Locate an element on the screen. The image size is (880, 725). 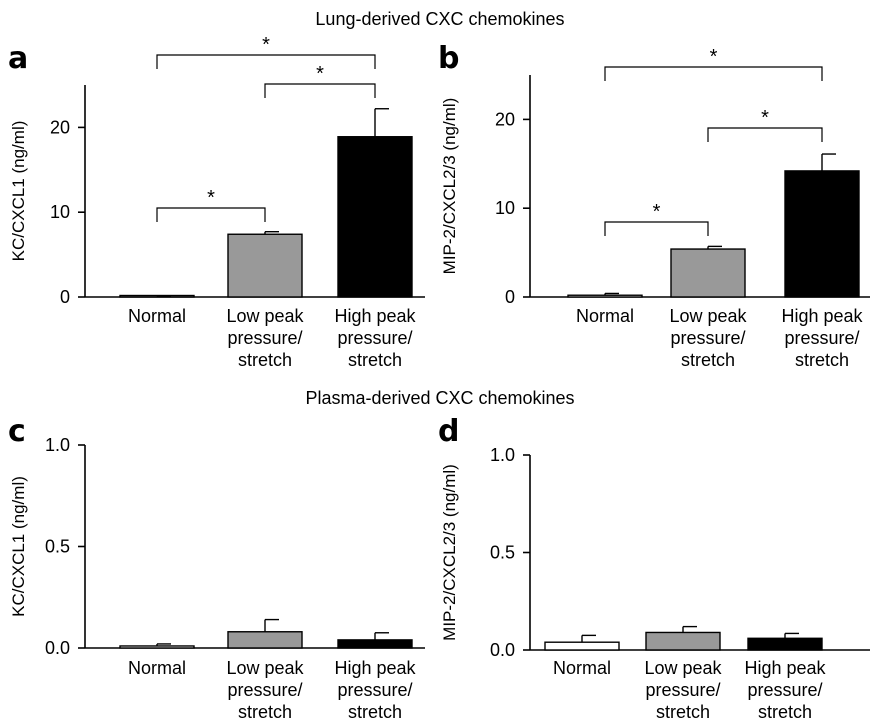
panel-letter-d: d is located at coordinates (448, 431).